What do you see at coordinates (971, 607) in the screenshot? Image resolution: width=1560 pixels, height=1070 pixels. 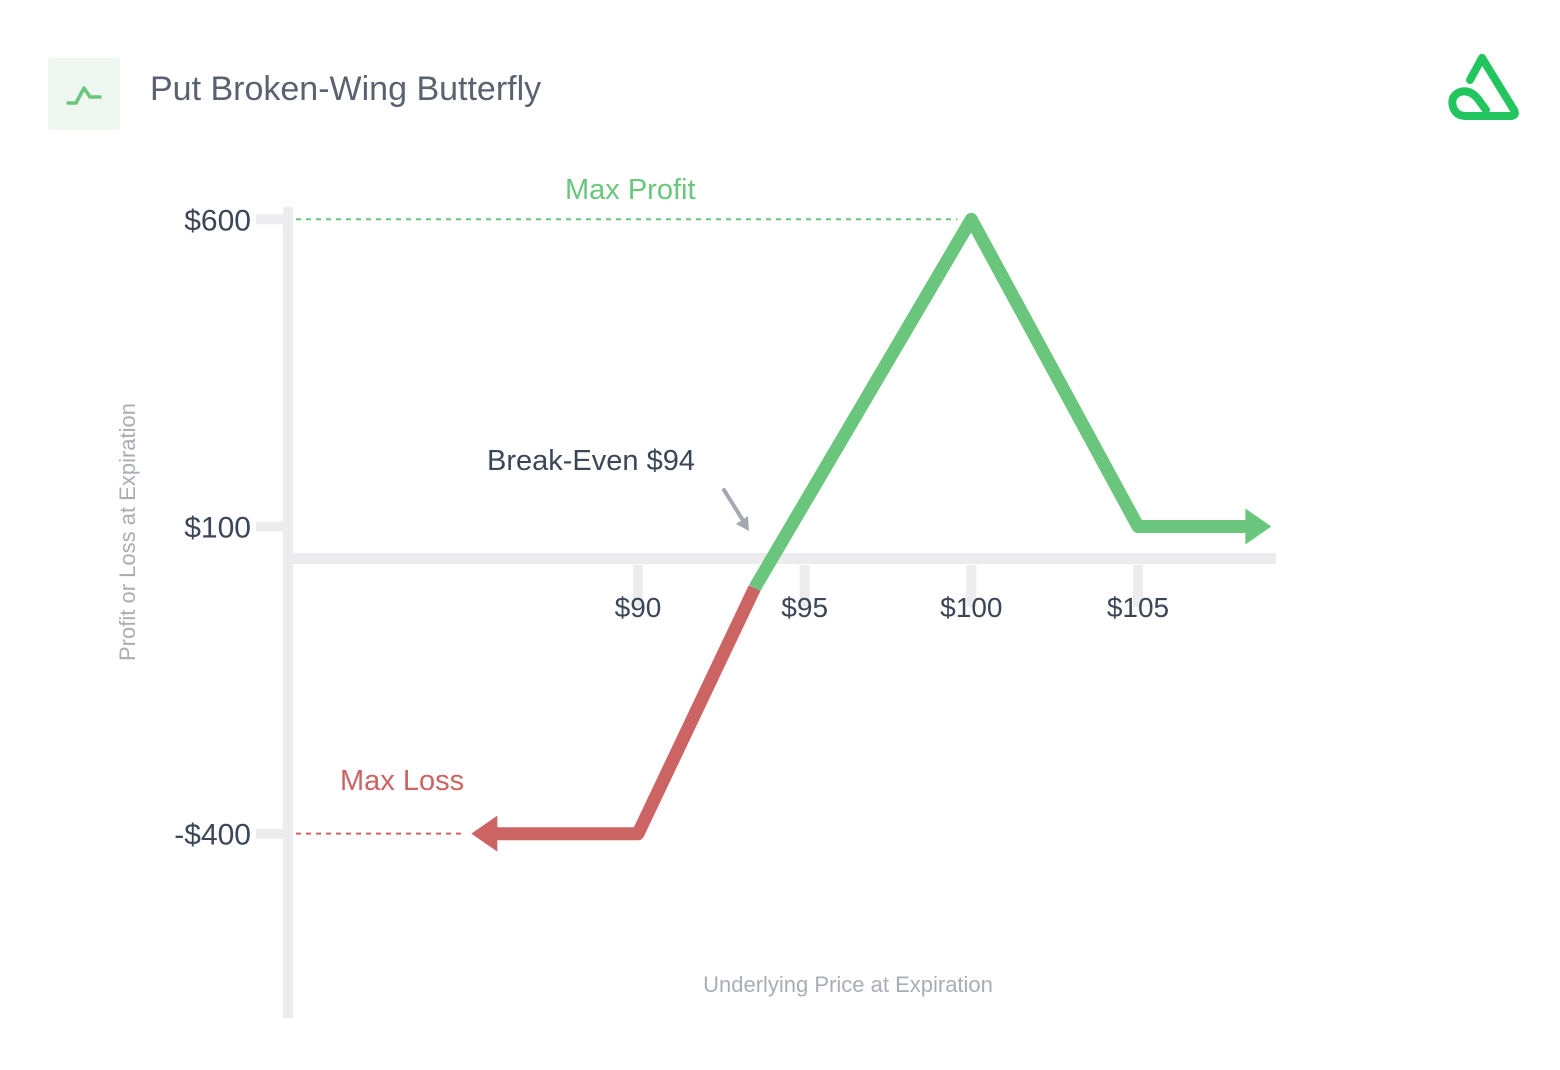 I see `x-tick-label-2: $100` at bounding box center [971, 607].